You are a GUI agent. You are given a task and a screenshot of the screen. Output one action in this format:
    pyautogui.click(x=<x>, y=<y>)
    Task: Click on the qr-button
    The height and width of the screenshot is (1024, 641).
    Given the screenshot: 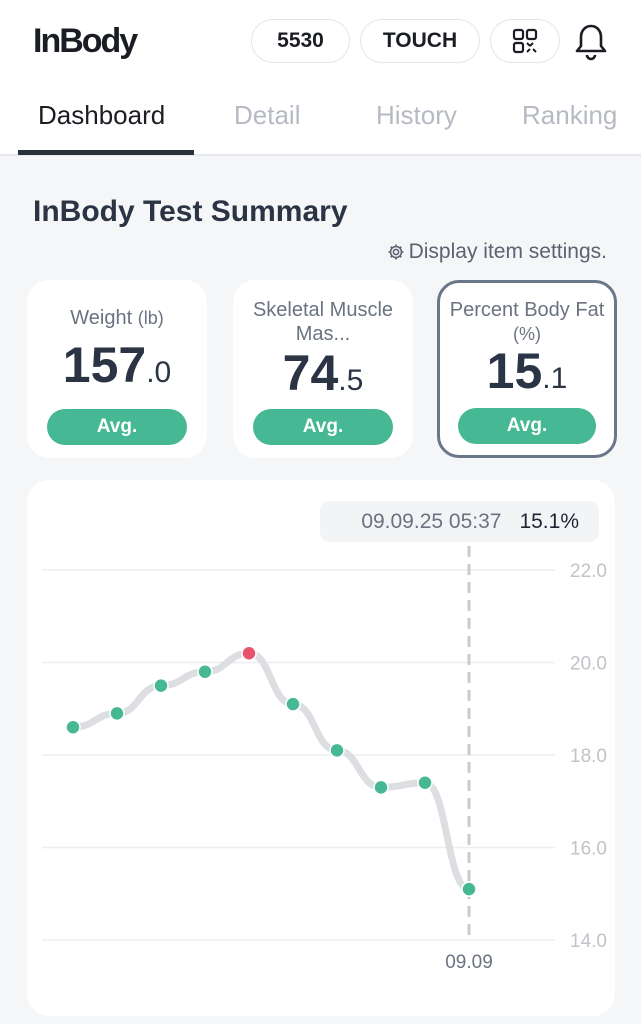 What is the action you would take?
    pyautogui.click(x=525, y=41)
    